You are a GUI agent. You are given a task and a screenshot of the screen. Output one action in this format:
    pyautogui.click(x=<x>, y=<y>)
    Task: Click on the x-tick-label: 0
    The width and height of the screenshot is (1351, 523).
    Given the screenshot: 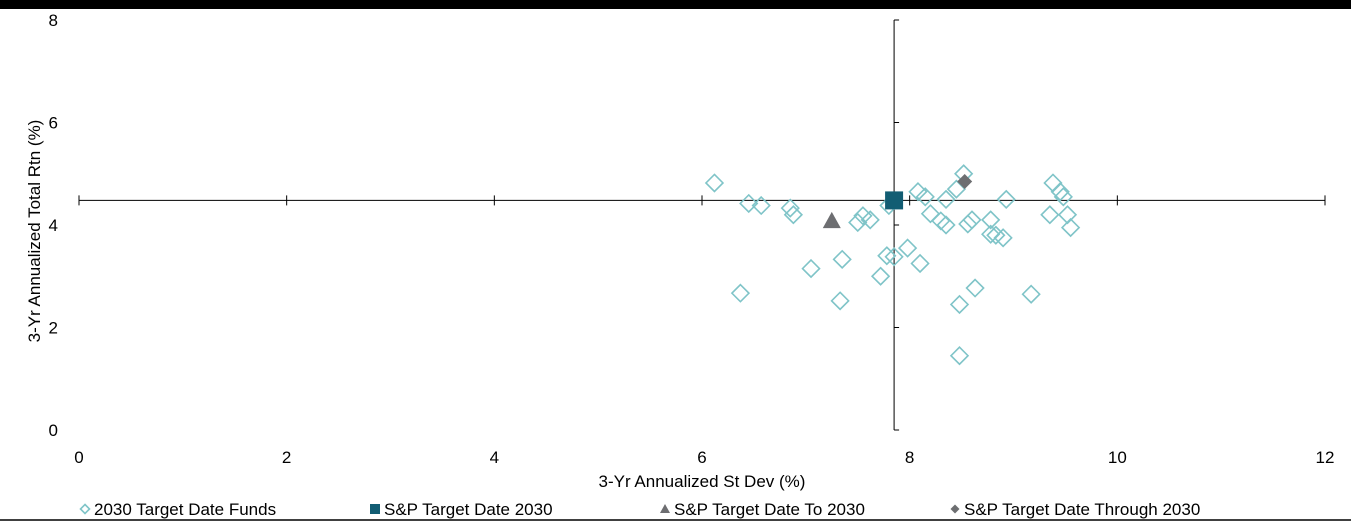 What is the action you would take?
    pyautogui.click(x=78, y=457)
    